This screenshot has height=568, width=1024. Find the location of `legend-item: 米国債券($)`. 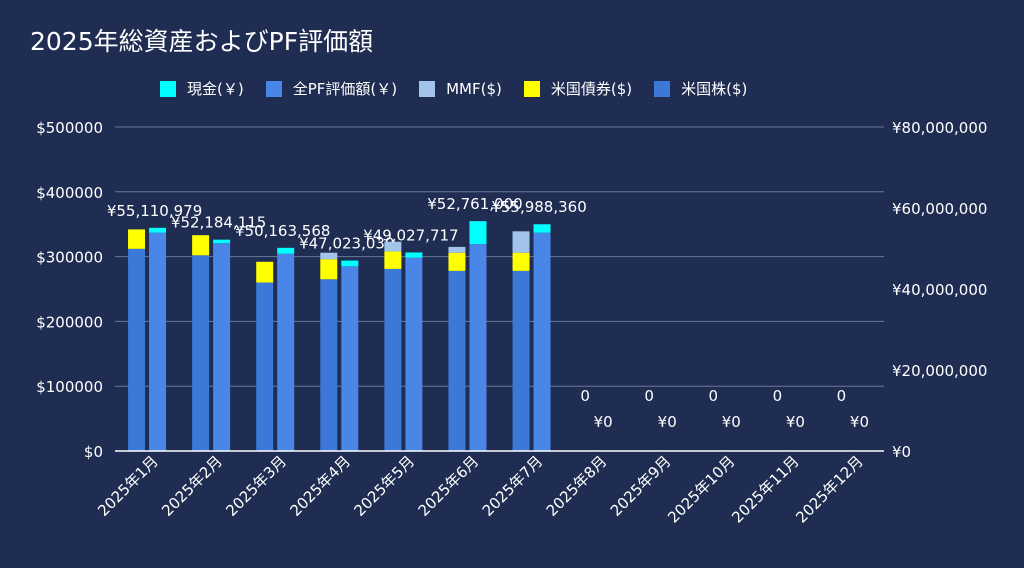

legend-item: 米国債券($) is located at coordinates (578, 88).